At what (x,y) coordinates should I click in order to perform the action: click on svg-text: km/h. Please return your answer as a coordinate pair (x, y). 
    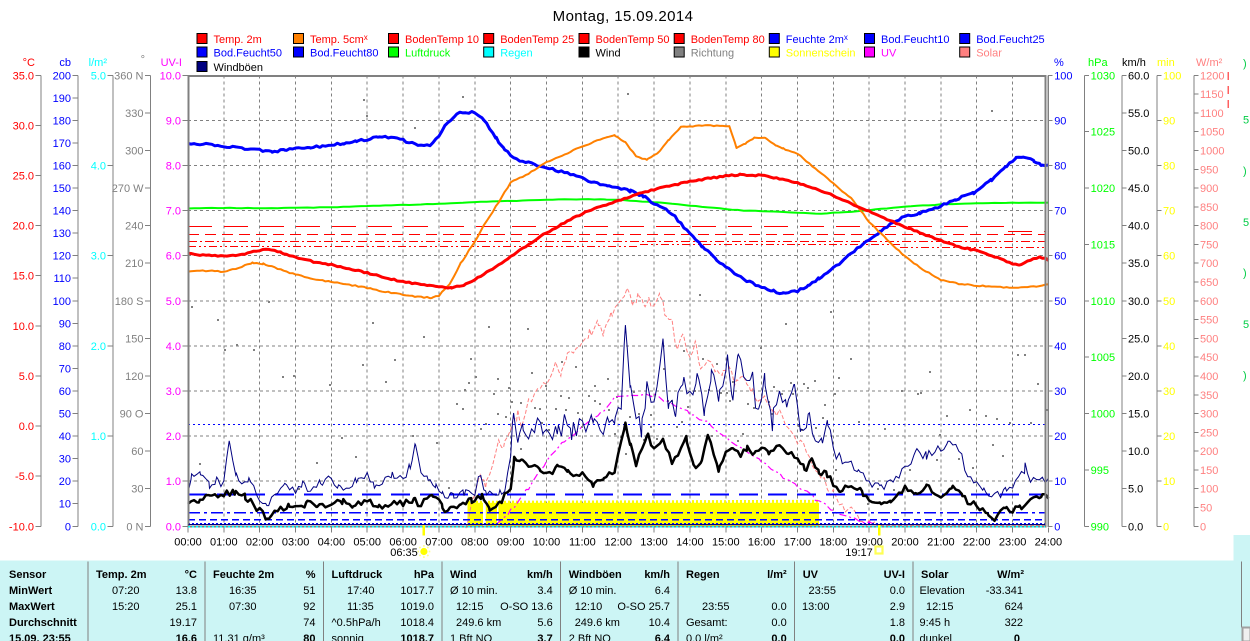
    Looking at the image, I should click on (657, 575).